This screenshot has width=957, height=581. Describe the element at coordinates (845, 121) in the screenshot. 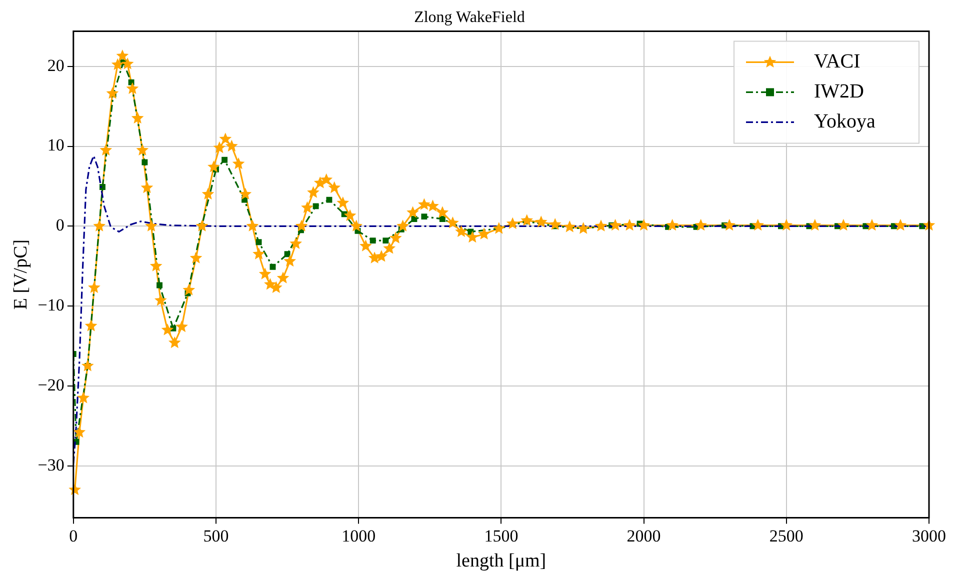

I see `legend-label: Yokoya` at that location.